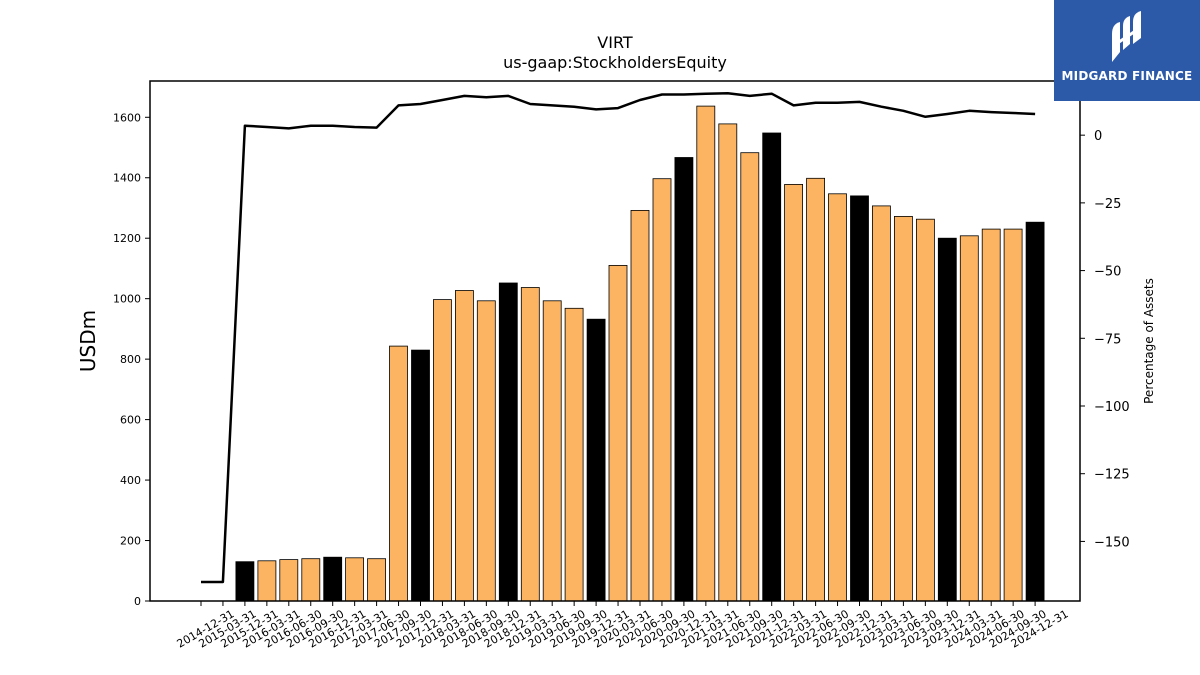 Image resolution: width=1200 pixels, height=675 pixels. What do you see at coordinates (127, 299) in the screenshot?
I see `y-tick-label: 1000` at bounding box center [127, 299].